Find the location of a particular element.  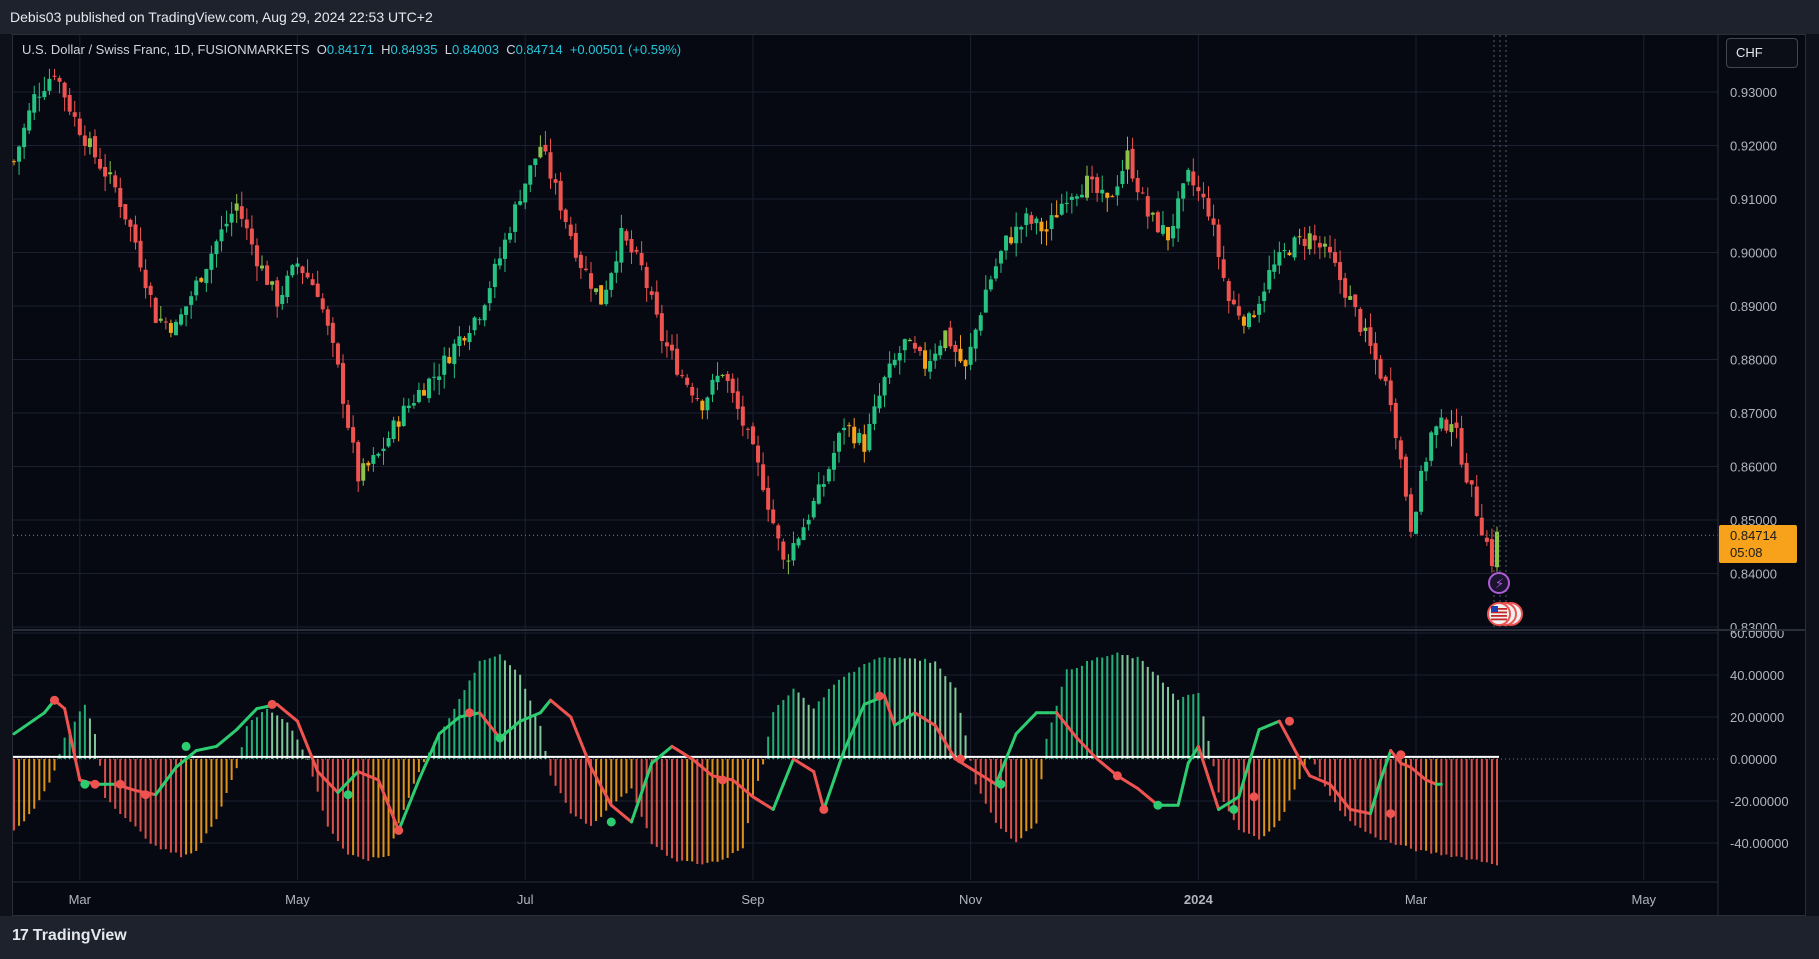

oscillator-trough-marker is located at coordinates (348, 795).